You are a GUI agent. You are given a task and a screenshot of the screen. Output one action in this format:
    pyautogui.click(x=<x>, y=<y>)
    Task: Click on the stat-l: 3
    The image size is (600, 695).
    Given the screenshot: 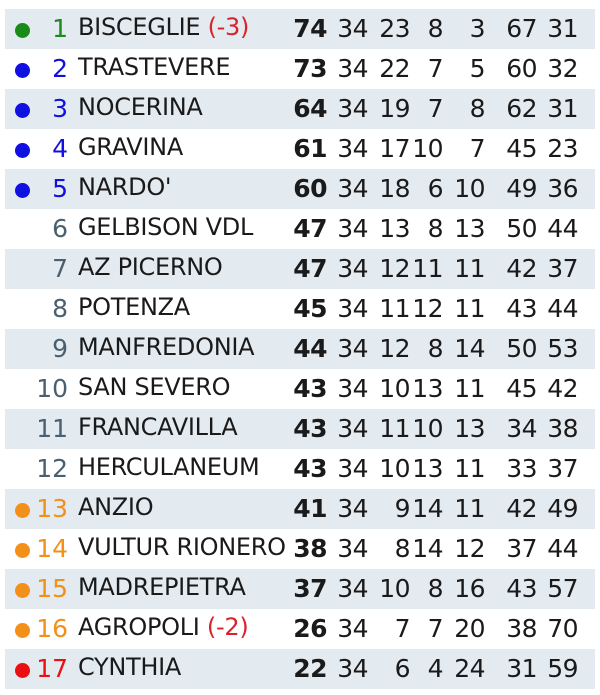 What is the action you would take?
    pyautogui.click(x=477, y=28)
    